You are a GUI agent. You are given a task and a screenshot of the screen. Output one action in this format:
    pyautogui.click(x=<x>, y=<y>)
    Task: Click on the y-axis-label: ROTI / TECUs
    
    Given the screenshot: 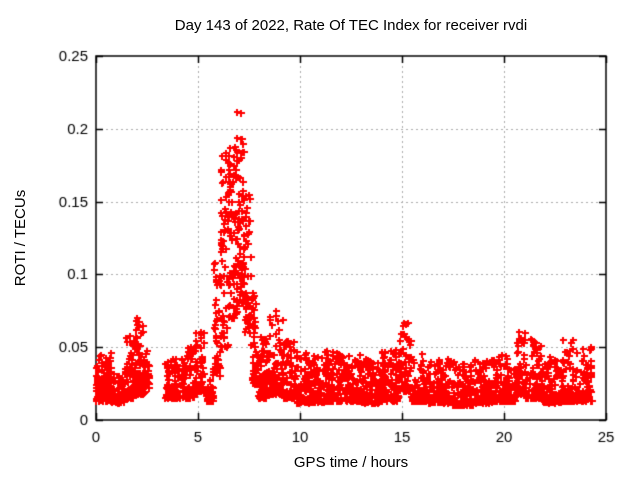 What is the action you would take?
    pyautogui.click(x=20, y=238)
    